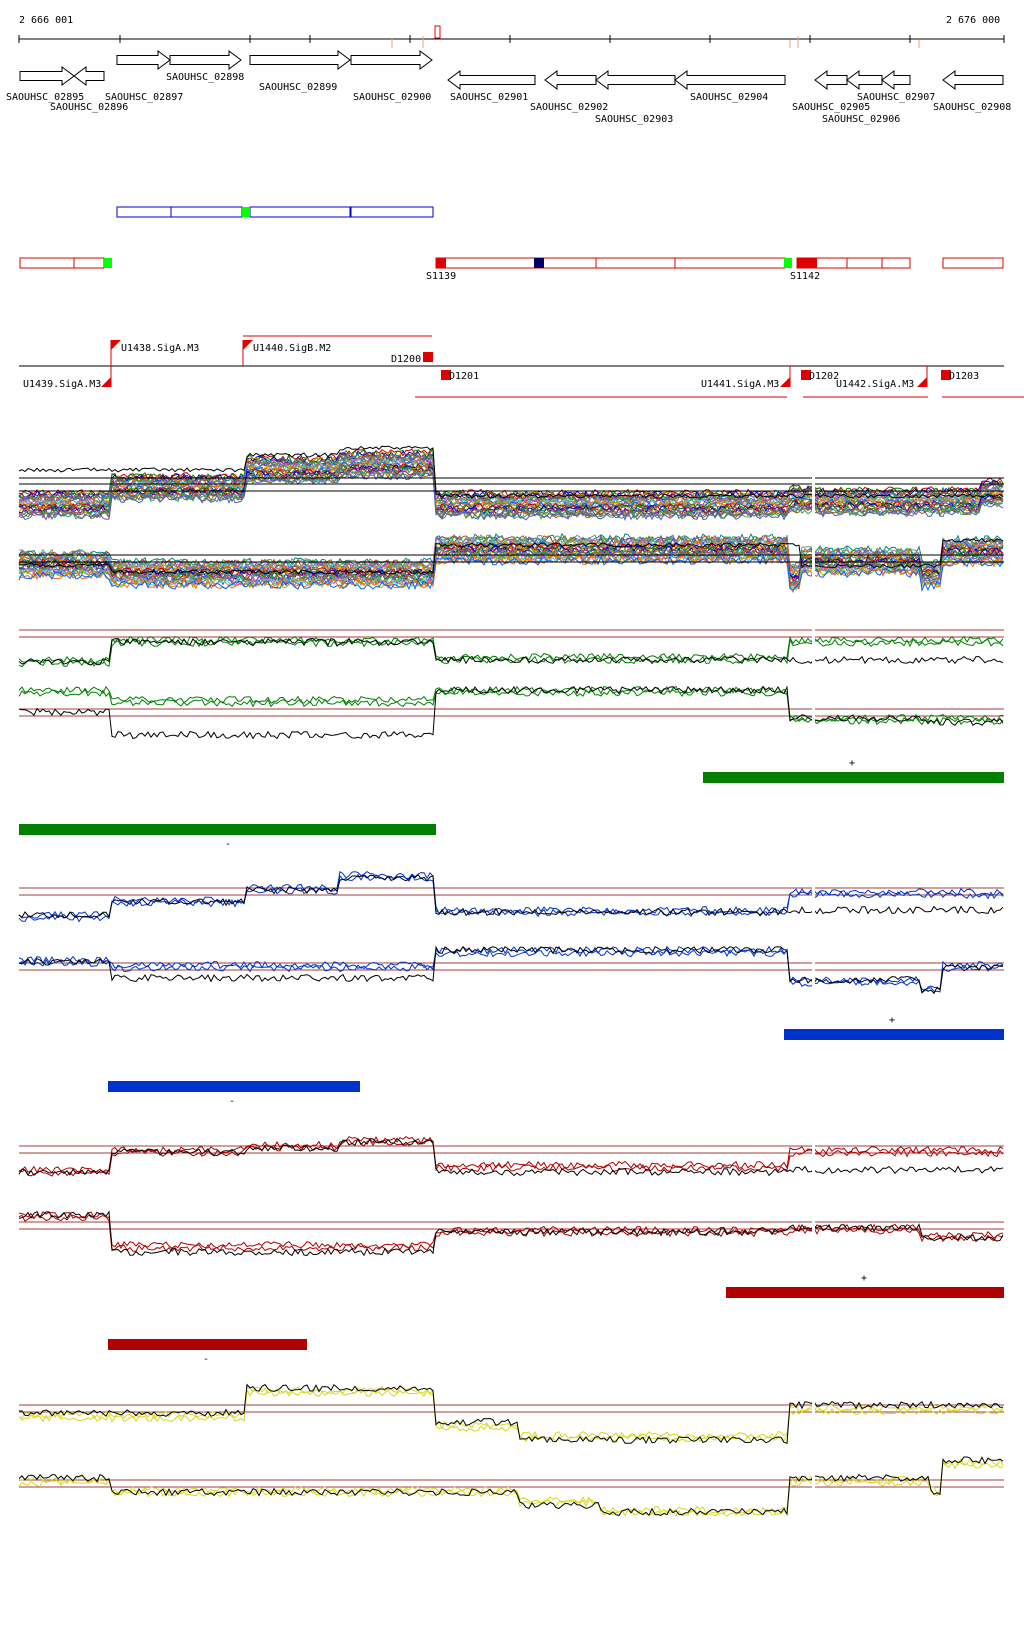 The width and height of the screenshot is (1024, 1640). I want to click on terminator-label-2: D1202, so click(824, 376).